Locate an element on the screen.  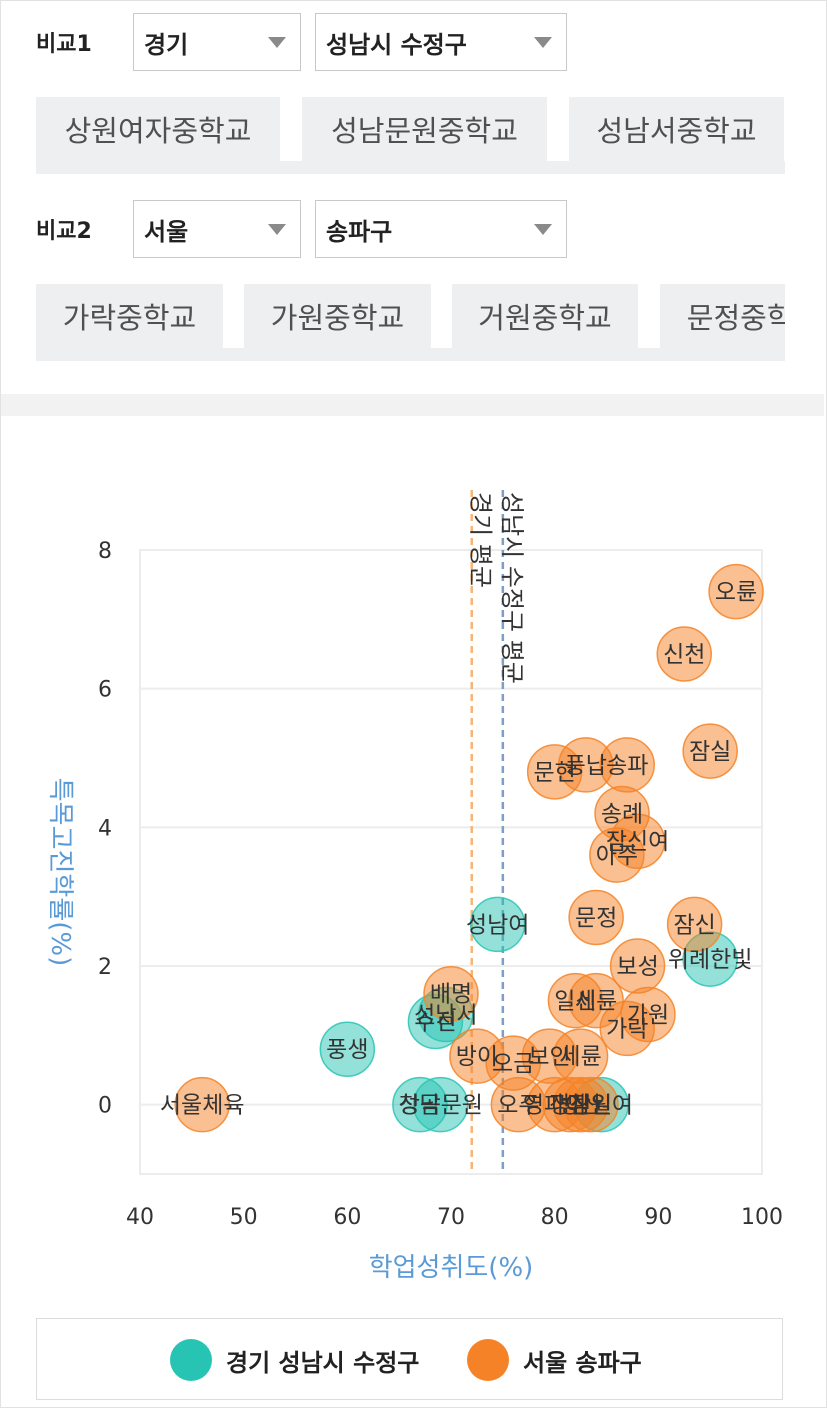
data-label: 서울체육 is located at coordinates (202, 1106).